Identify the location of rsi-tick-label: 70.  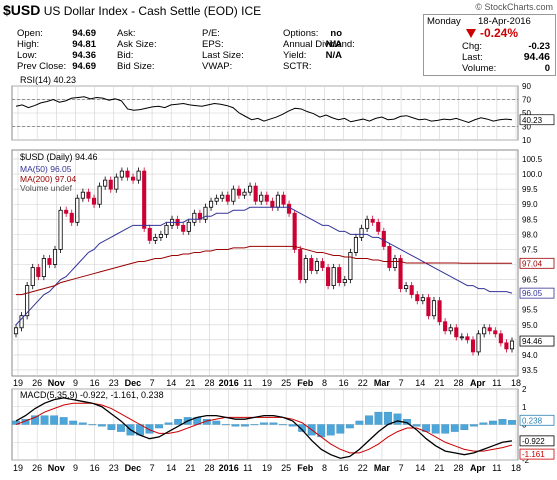
(526, 100).